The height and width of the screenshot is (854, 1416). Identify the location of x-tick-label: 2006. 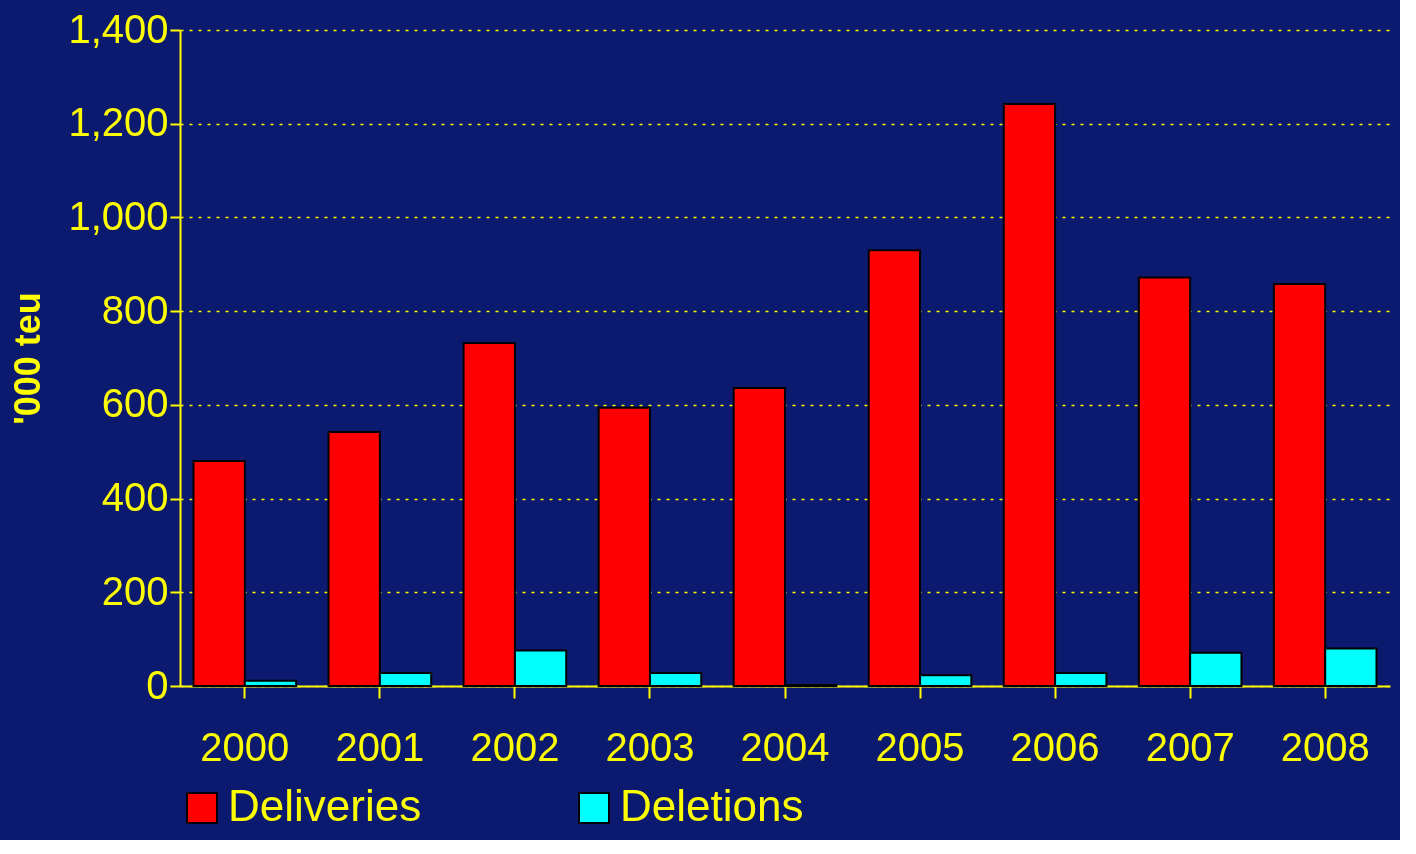
(1055, 746).